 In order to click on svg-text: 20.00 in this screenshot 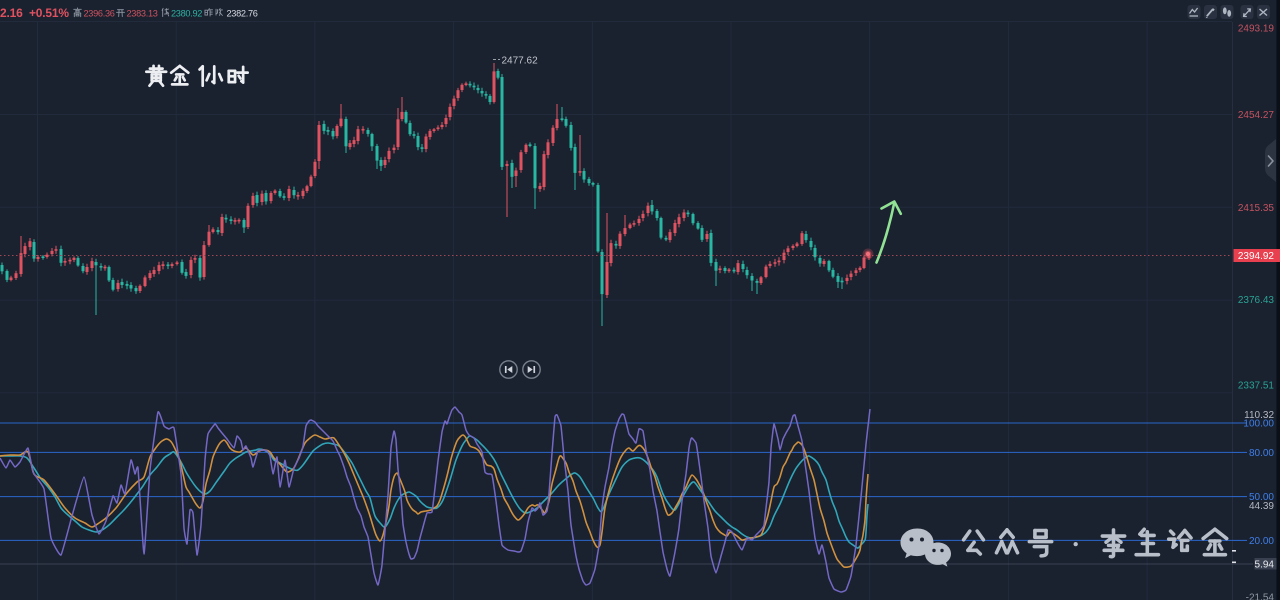, I will do `click(1261, 541)`.